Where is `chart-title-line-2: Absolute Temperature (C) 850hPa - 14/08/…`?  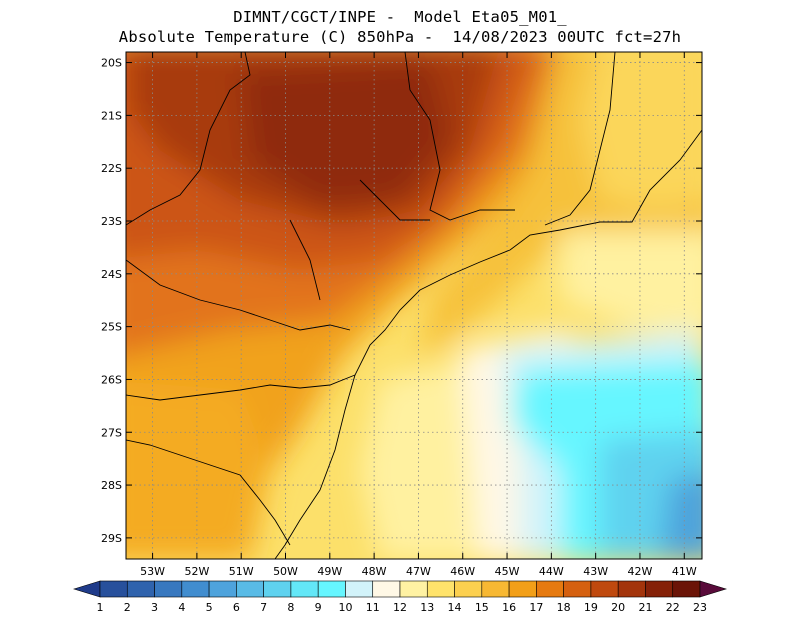 chart-title-line-2: Absolute Temperature (C) 850hPa - 14/08/… is located at coordinates (400, 37).